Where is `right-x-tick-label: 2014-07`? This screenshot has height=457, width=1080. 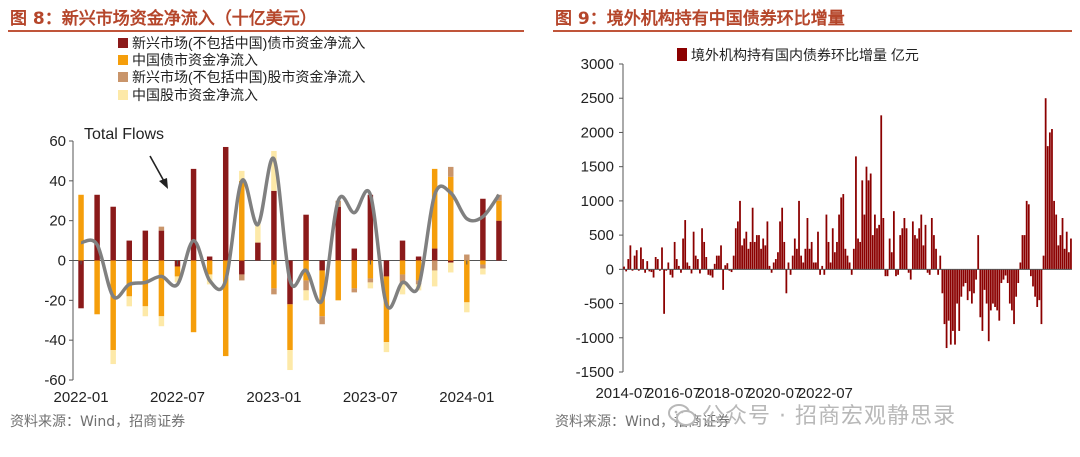
right-x-tick-label: 2014-07 is located at coordinates (622, 393).